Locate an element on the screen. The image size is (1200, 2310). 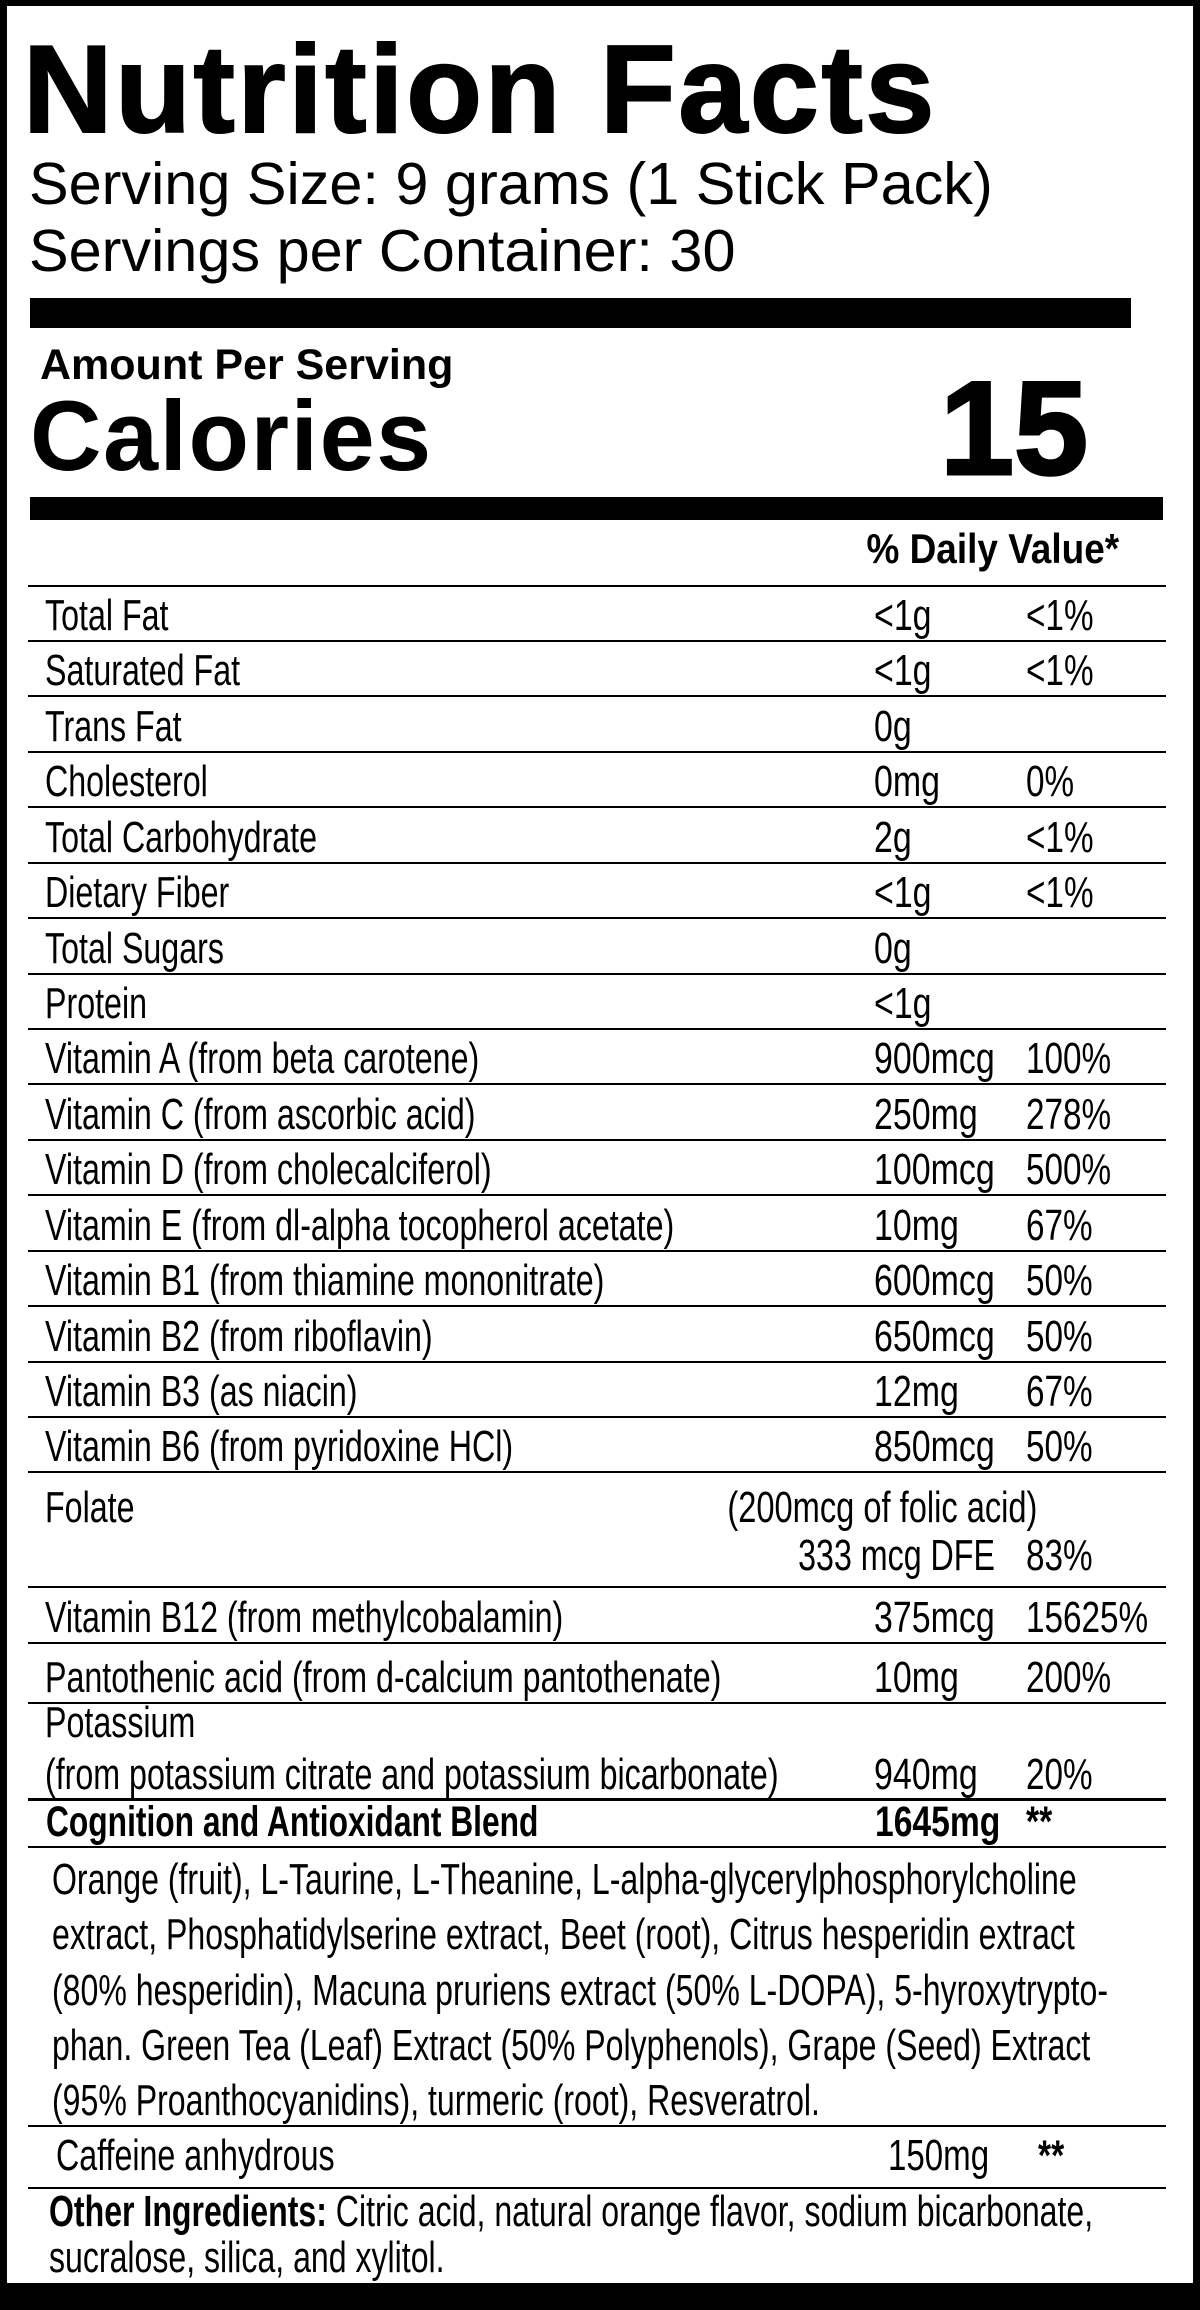
table-row: Vitamin B1 (from thiamine mononitrate) is located at coordinates (423, 1281).